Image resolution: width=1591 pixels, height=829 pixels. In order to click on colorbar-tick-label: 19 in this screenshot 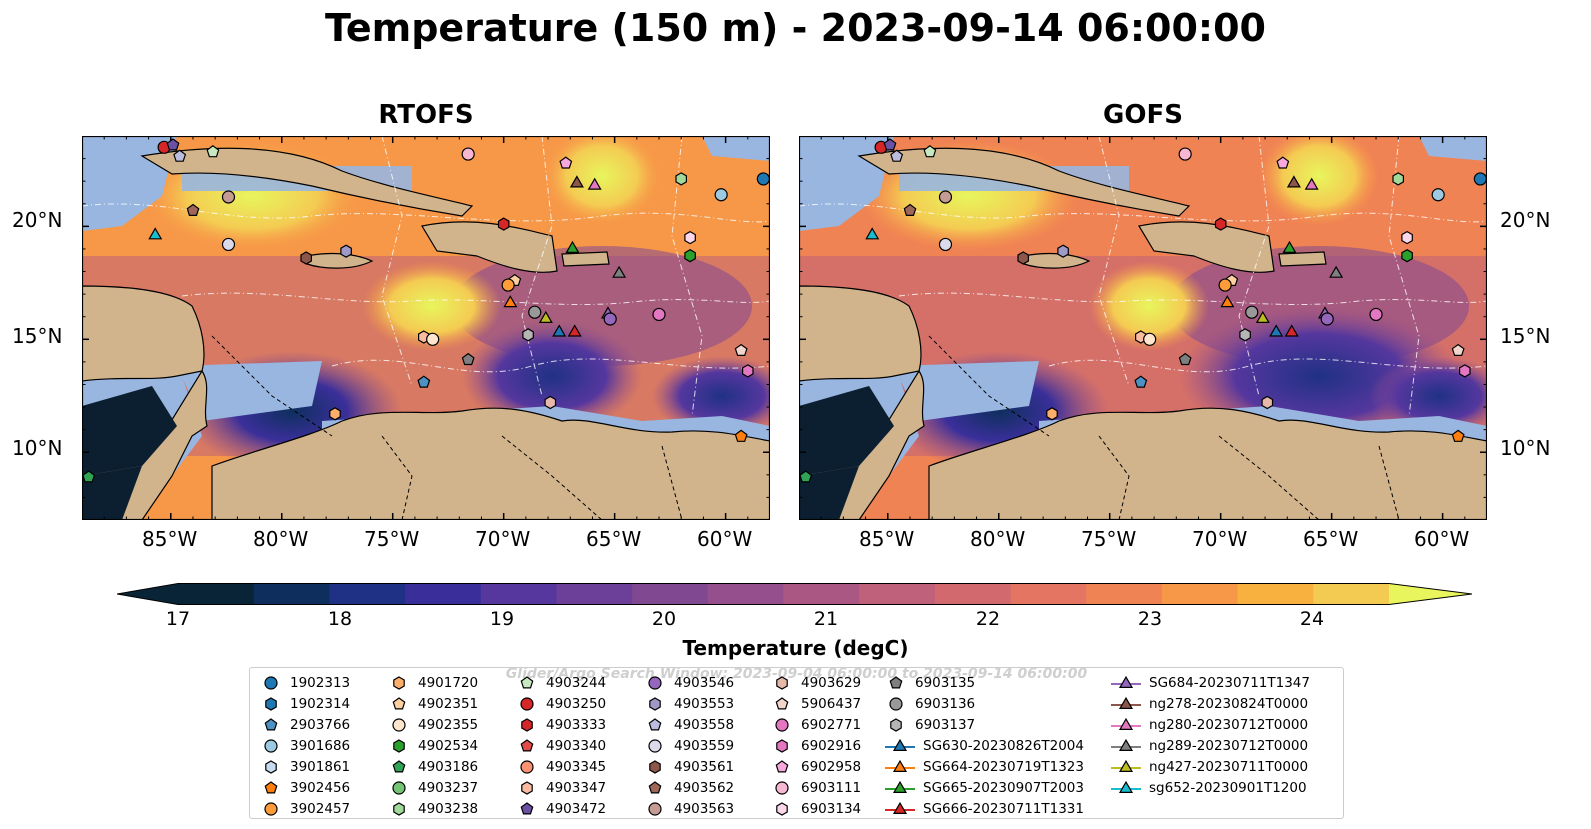, I will do `click(502, 619)`.